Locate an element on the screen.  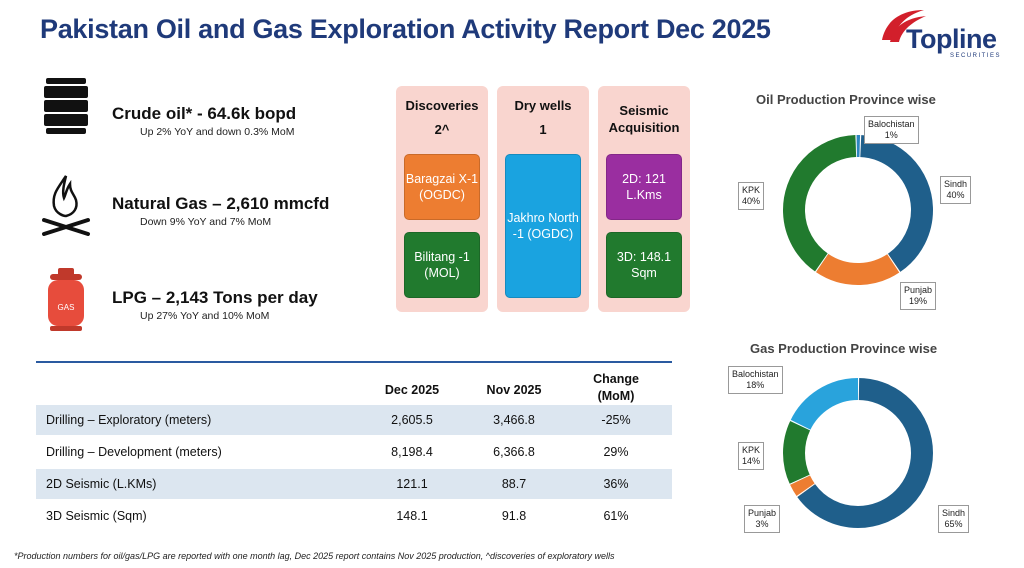
cell-dec: 8,198.4 is located at coordinates (412, 452).